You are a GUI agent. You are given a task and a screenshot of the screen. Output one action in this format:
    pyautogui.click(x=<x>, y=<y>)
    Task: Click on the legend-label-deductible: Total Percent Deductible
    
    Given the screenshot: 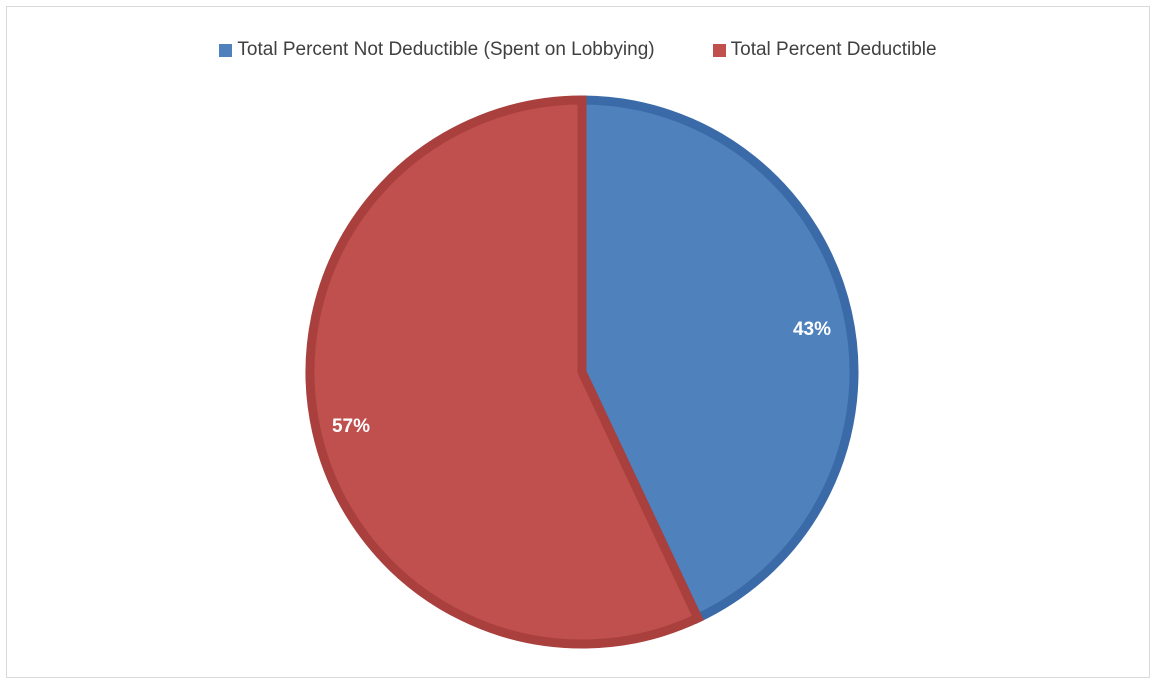 What is the action you would take?
    pyautogui.click(x=833, y=49)
    